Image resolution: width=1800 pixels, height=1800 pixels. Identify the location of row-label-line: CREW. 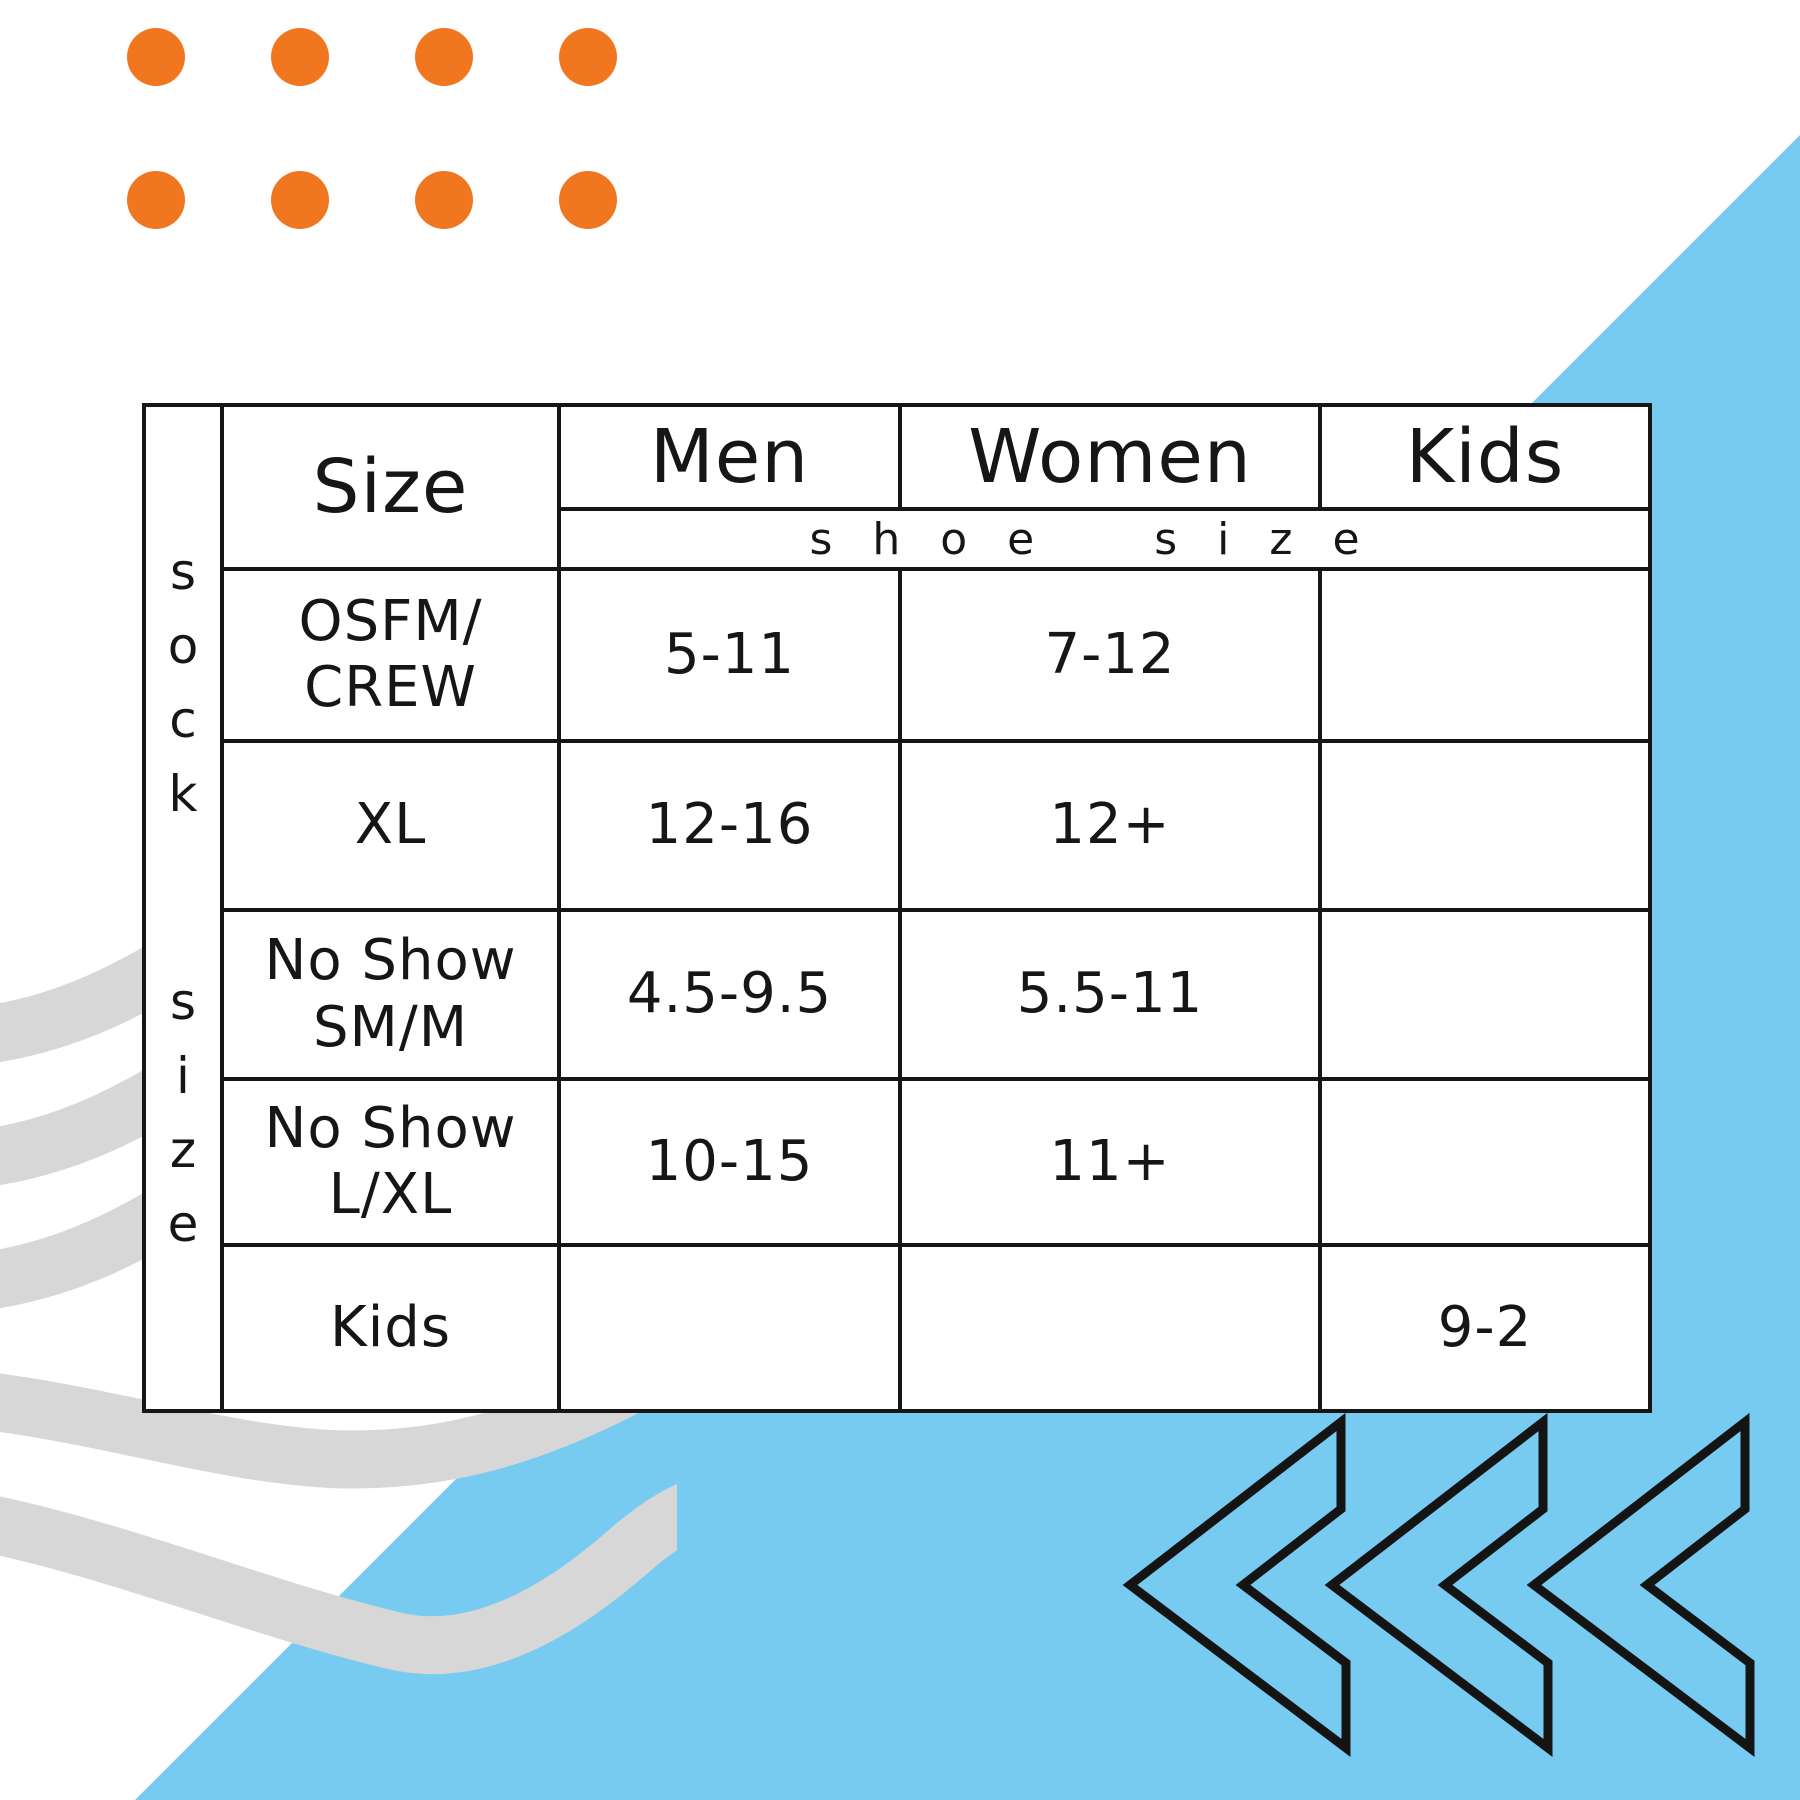
(390, 687).